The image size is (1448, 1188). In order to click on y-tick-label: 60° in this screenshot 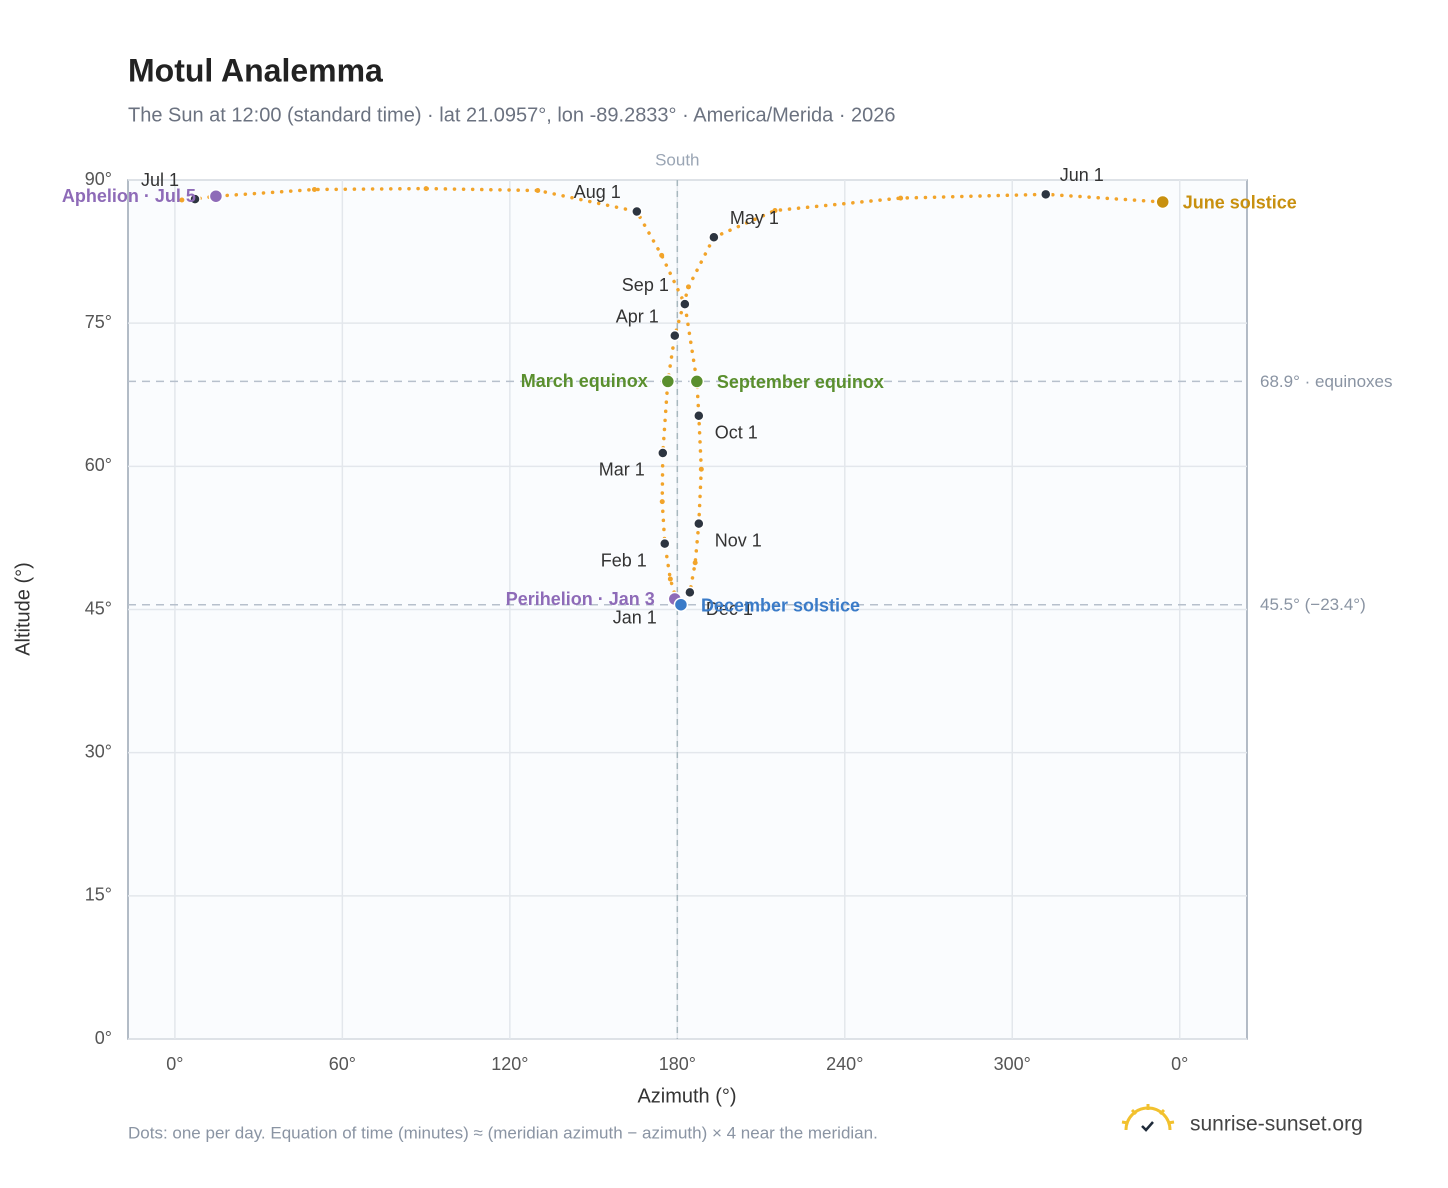, I will do `click(98, 465)`.